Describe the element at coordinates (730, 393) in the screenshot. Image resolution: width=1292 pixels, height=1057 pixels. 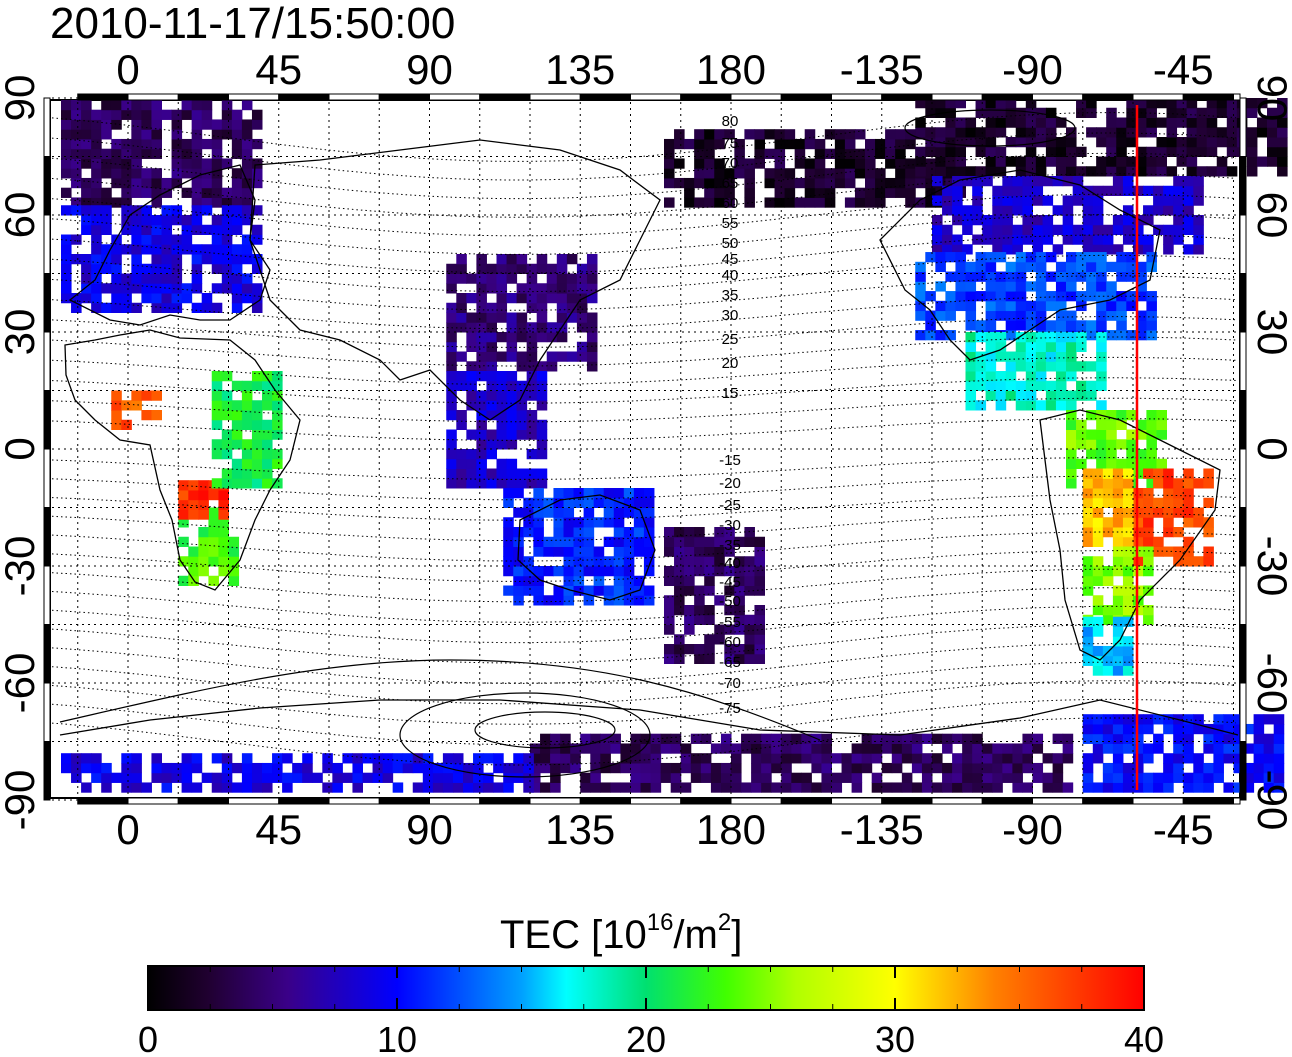
I see `contour-label: 15` at that location.